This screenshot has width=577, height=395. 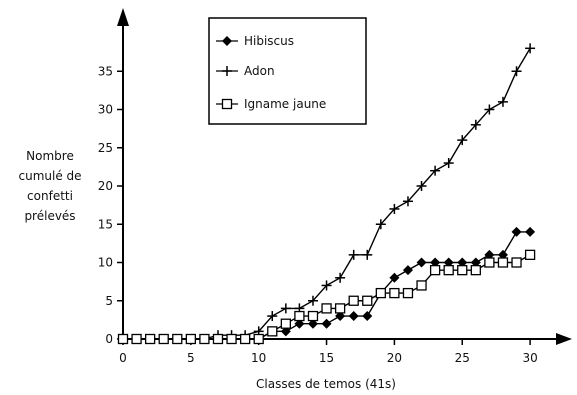 I want to click on x-axis-arrow, so click(x=564, y=339).